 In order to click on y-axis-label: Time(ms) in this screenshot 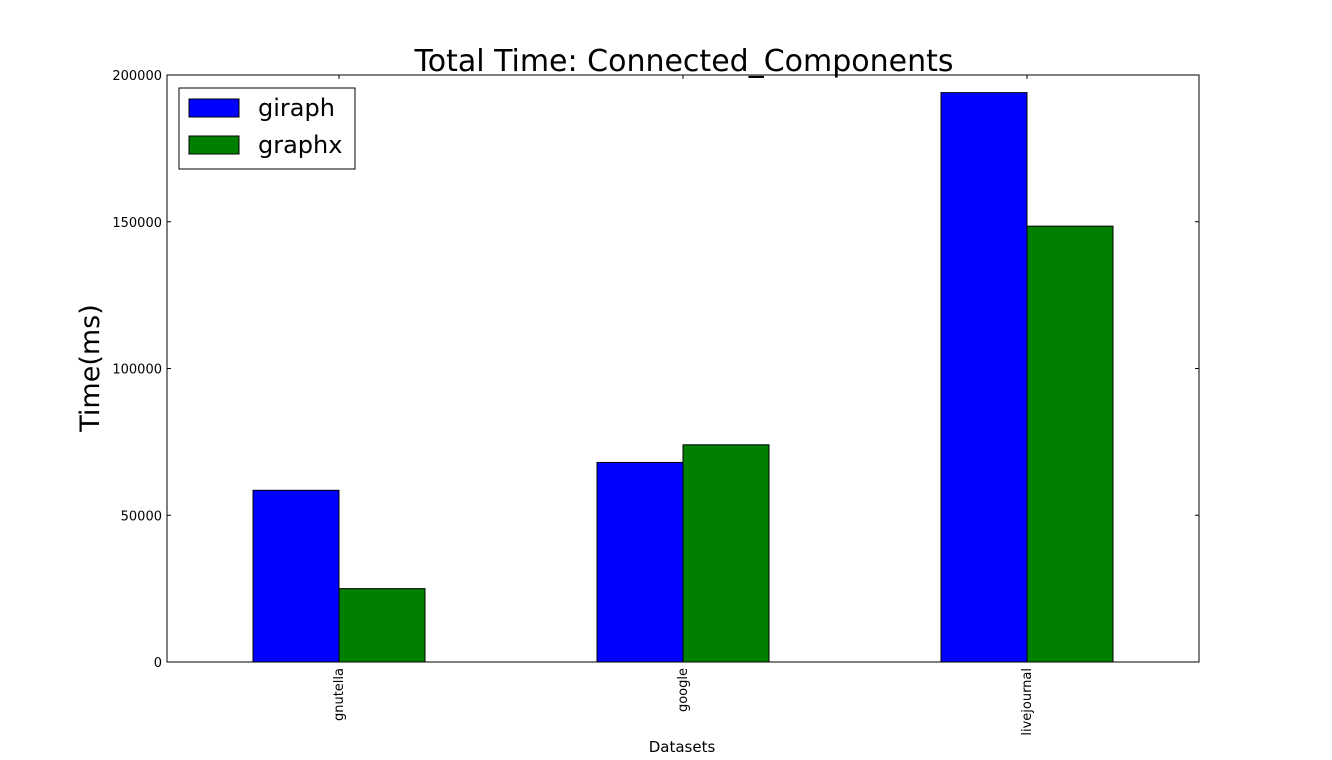, I will do `click(90, 368)`.